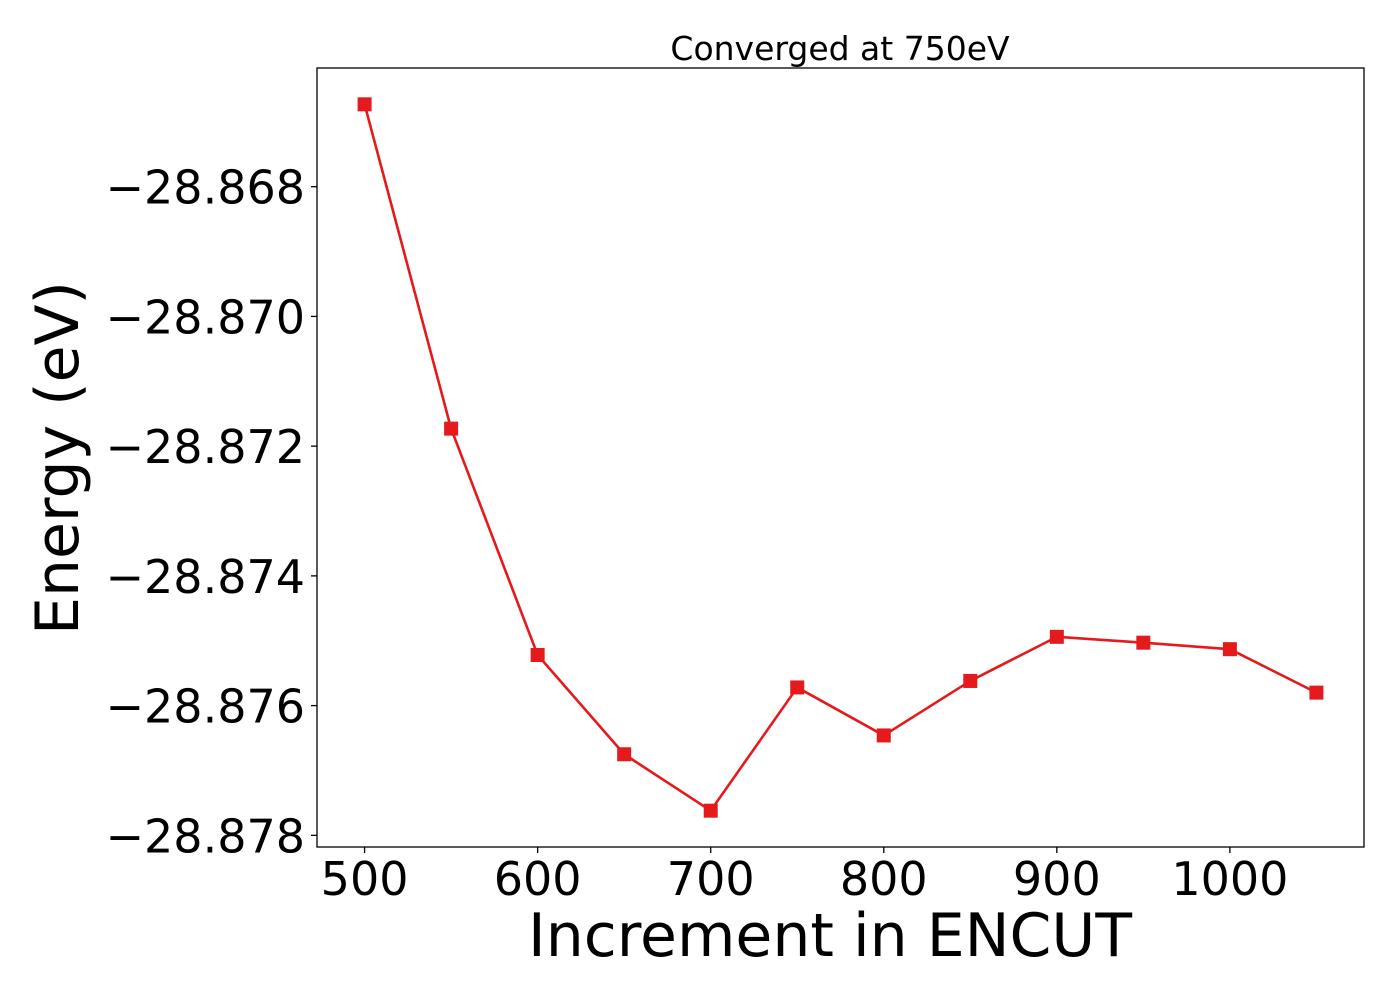 The width and height of the screenshot is (1400, 1005). Describe the element at coordinates (206, 188) in the screenshot. I see `y-tick-label: −28.868` at that location.